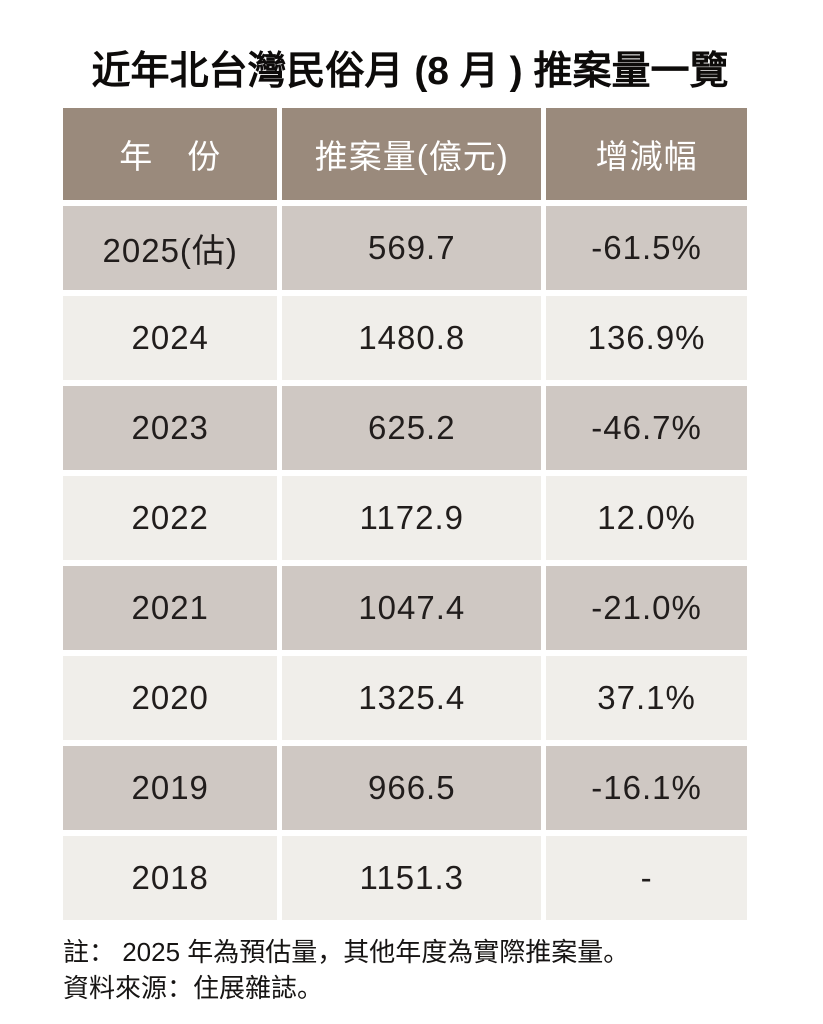 The height and width of the screenshot is (1024, 823). What do you see at coordinates (193, 988) in the screenshot?
I see `source-note: 資料來源：住展雜誌。` at bounding box center [193, 988].